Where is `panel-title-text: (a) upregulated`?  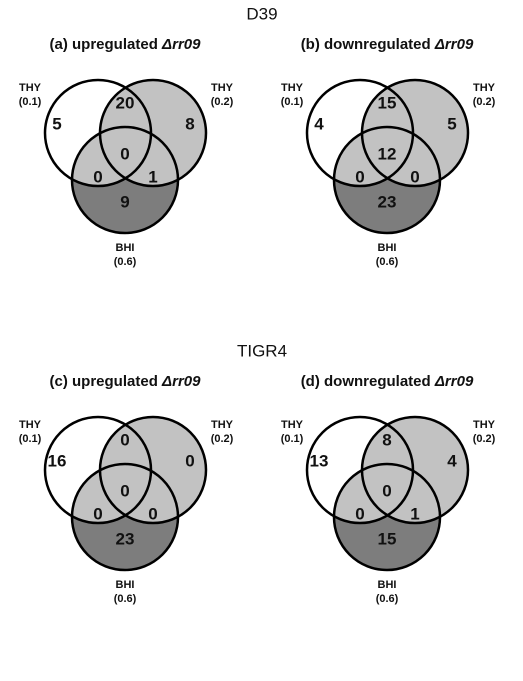
panel-title-text: (a) upregulated is located at coordinates (104, 44).